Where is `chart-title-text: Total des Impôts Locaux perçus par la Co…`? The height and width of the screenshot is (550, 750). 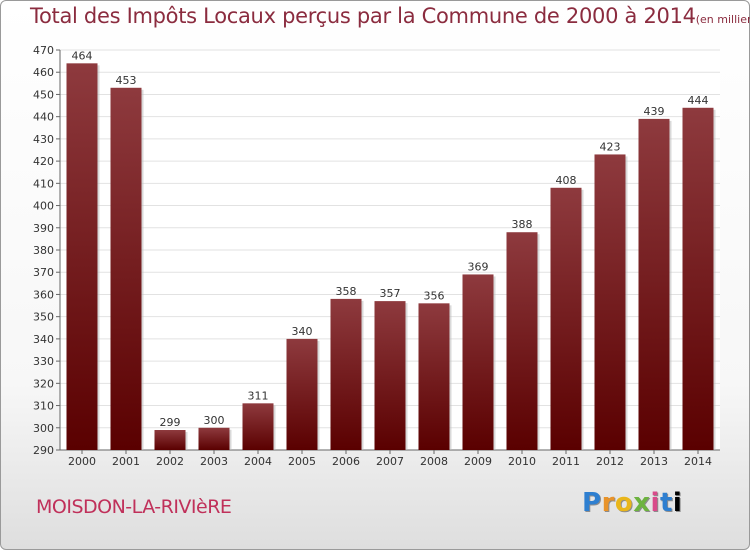 chart-title-text: Total des Impôts Locaux perçus par la Co… is located at coordinates (363, 16).